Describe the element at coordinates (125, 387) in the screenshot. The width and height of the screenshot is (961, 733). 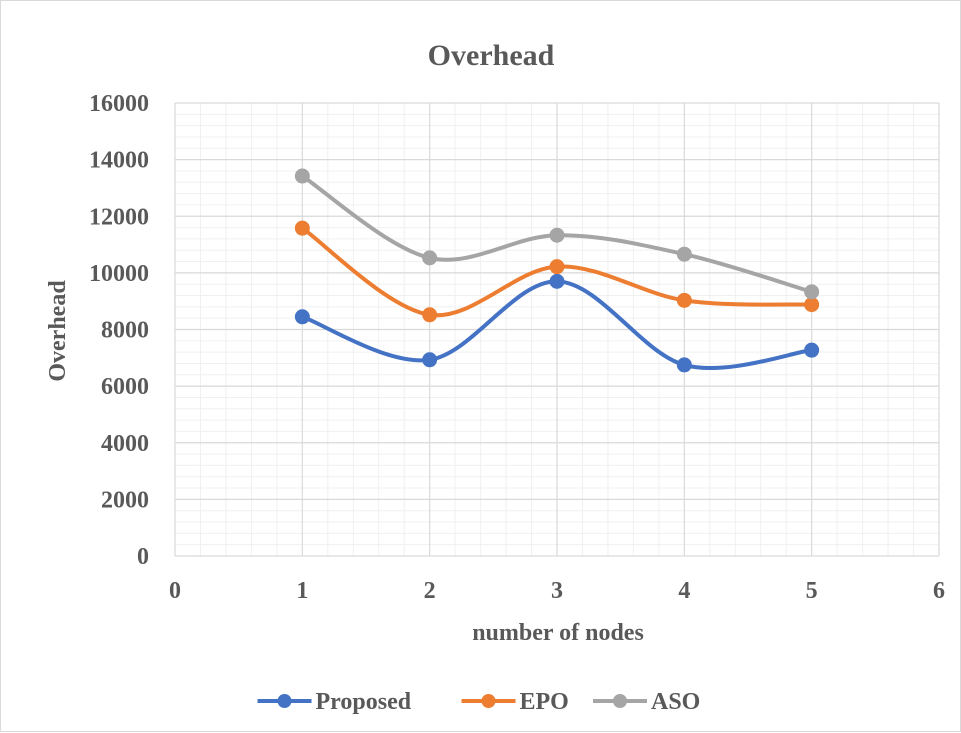
I see `y-tick-label: 6000` at that location.